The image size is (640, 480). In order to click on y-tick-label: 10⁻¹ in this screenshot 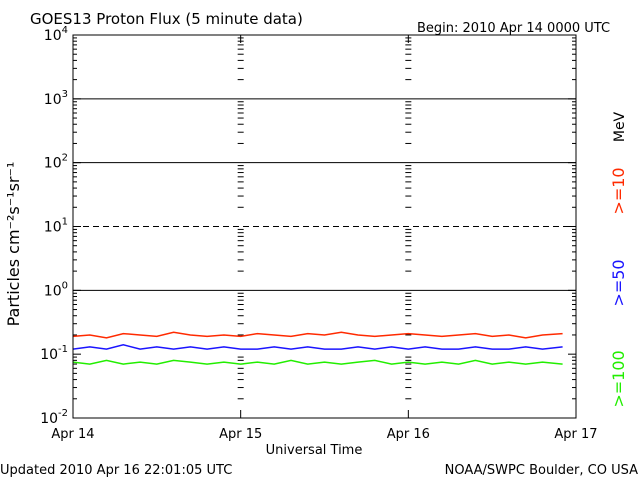, I will do `click(54, 353)`.